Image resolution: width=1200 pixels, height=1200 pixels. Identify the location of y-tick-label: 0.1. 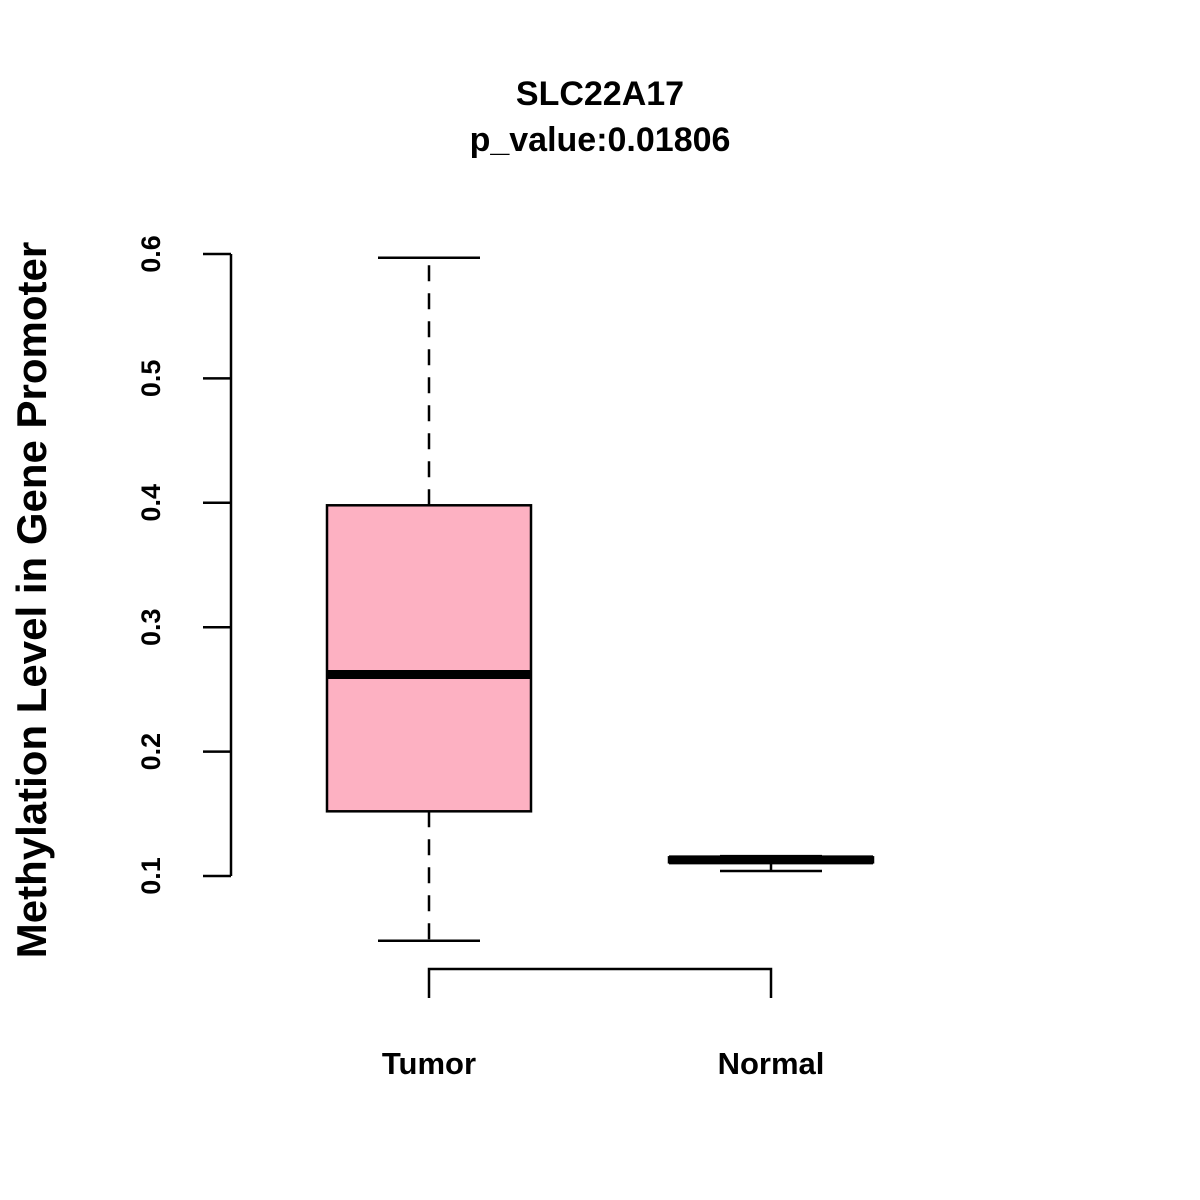
(151, 876).